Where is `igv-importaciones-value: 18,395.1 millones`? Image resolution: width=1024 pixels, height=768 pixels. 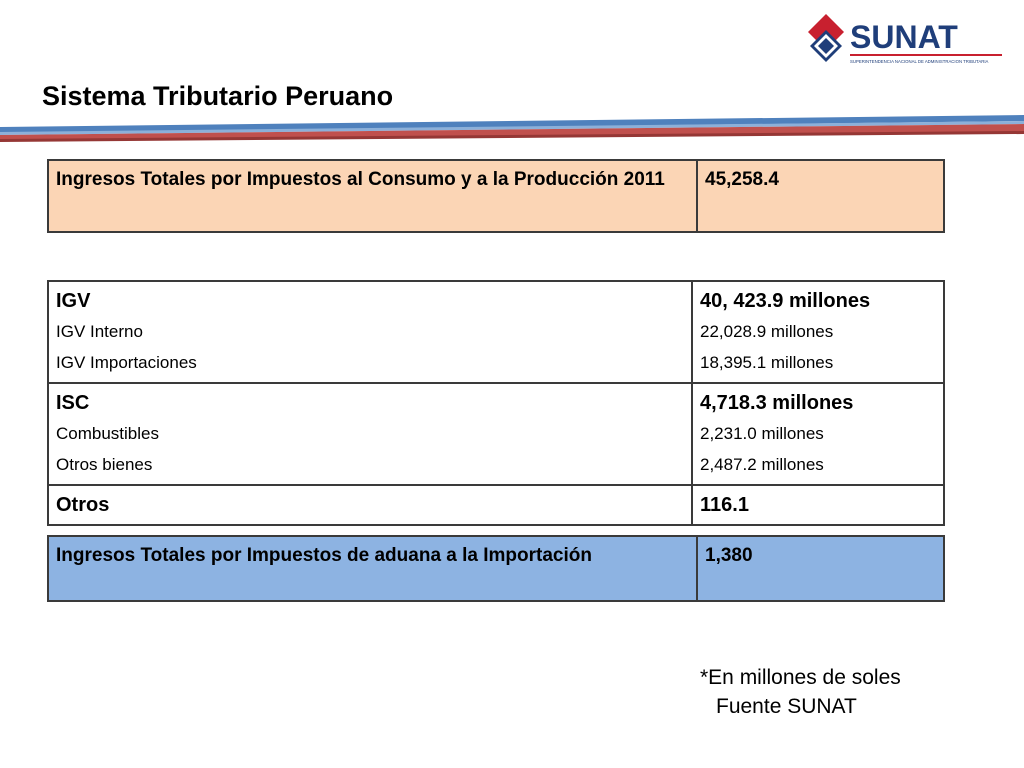 igv-importaciones-value: 18,395.1 millones is located at coordinates (767, 362).